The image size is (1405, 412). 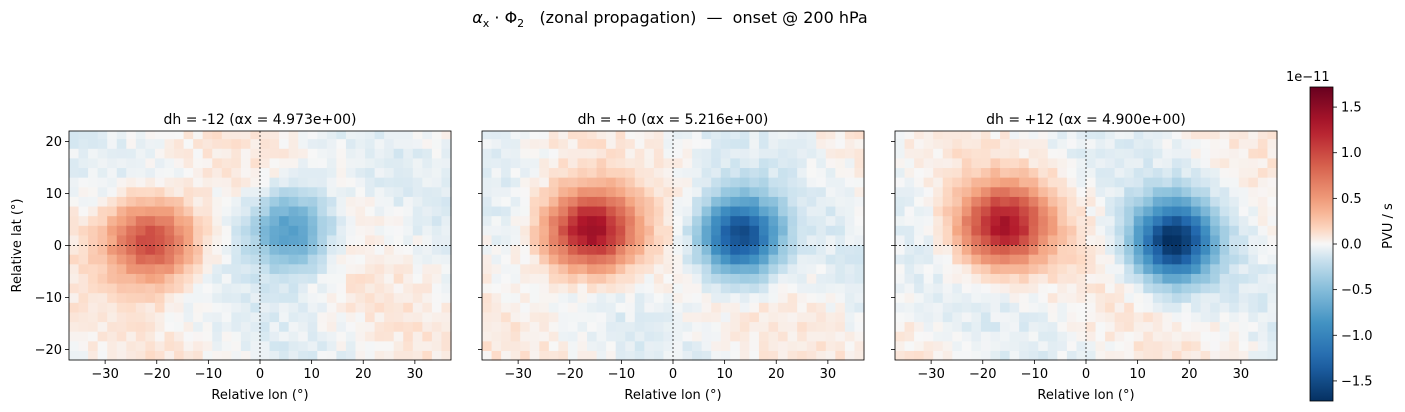 What do you see at coordinates (1357, 381) in the screenshot?
I see `colorbar-tick-label: −1.5` at bounding box center [1357, 381].